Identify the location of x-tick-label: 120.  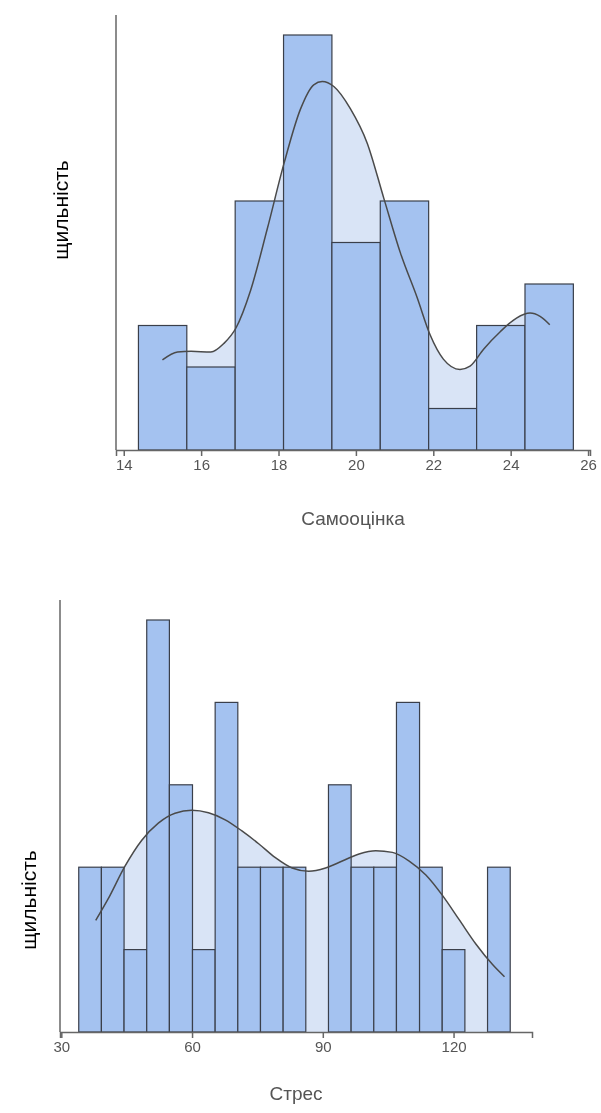
(454, 1046).